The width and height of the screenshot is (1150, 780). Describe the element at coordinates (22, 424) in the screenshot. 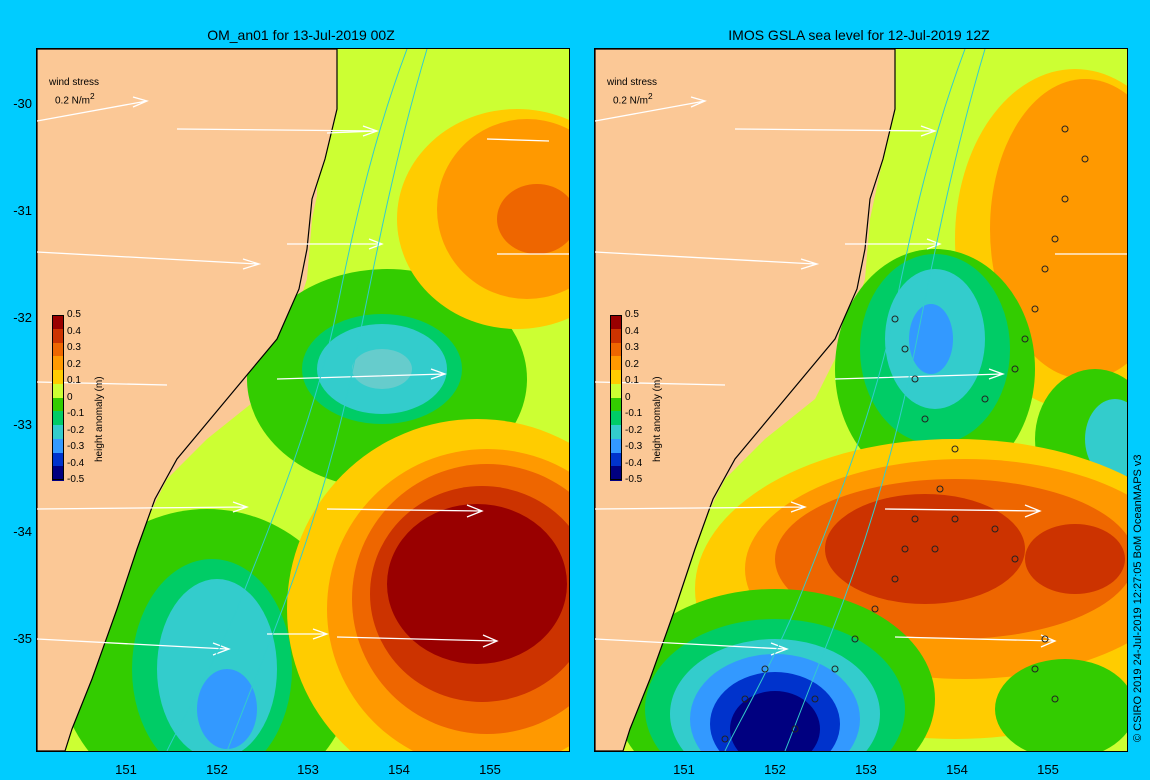

I see `lat-tick-label: -33` at that location.